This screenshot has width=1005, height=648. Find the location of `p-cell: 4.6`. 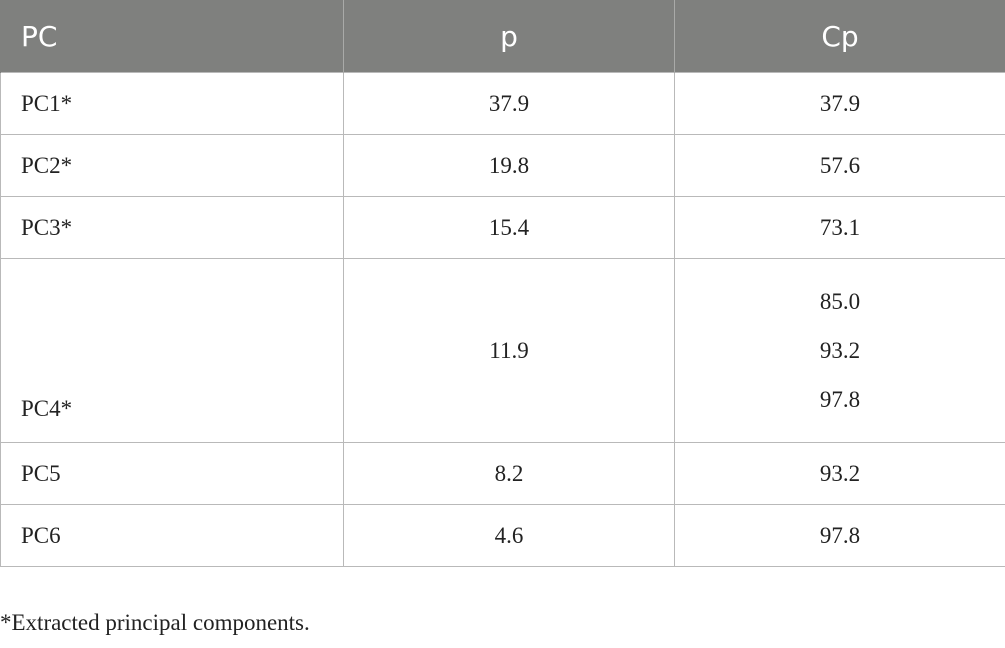

p-cell: 4.6 is located at coordinates (509, 535).